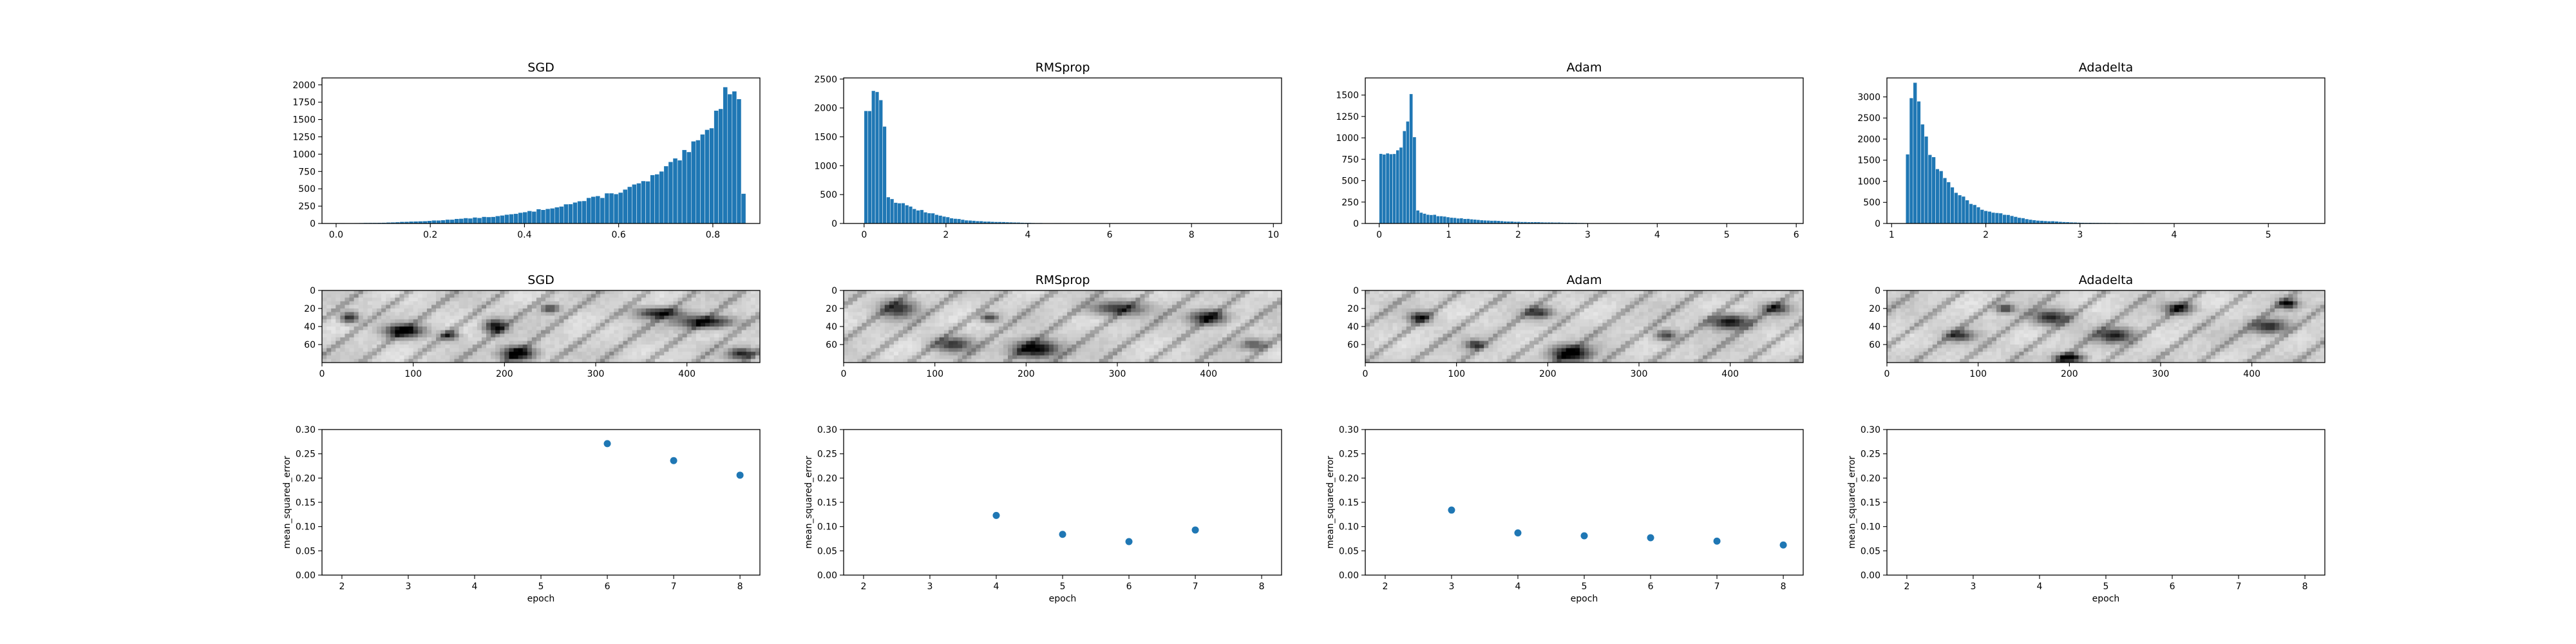 This screenshot has width=2576, height=644. I want to click on y-tick-label: 1500, so click(1869, 161).